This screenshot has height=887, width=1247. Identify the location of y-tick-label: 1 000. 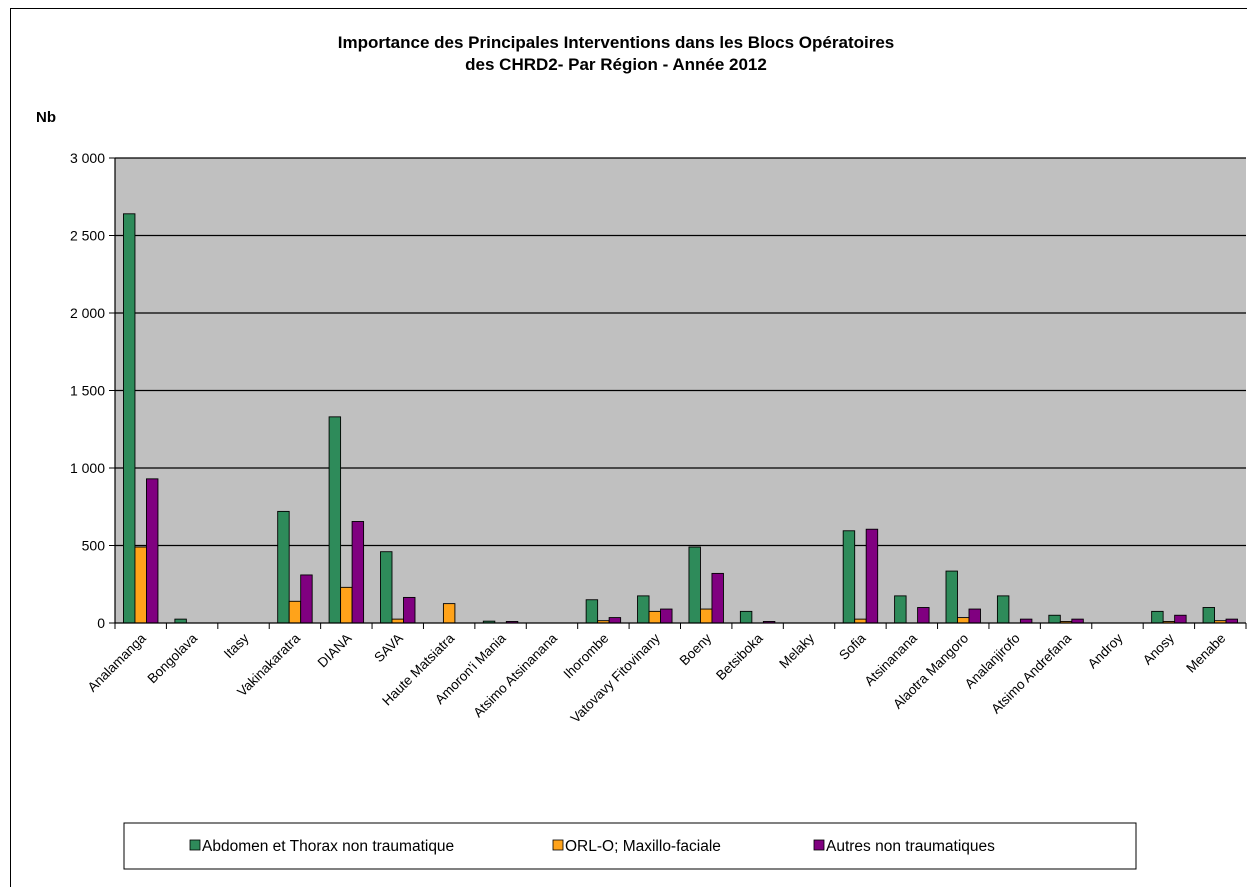
(87, 468).